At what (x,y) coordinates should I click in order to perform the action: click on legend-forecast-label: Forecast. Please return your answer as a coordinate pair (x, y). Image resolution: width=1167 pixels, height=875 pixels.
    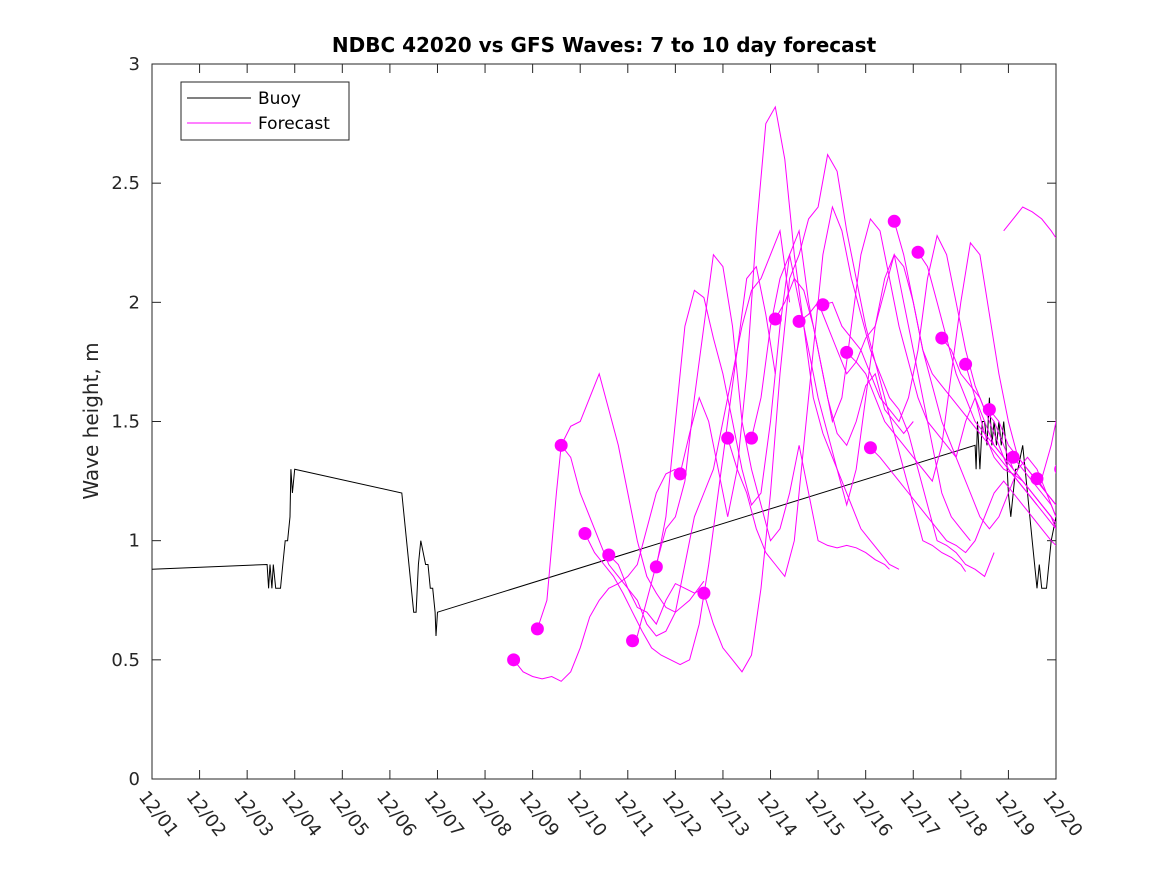
    Looking at the image, I should click on (294, 124).